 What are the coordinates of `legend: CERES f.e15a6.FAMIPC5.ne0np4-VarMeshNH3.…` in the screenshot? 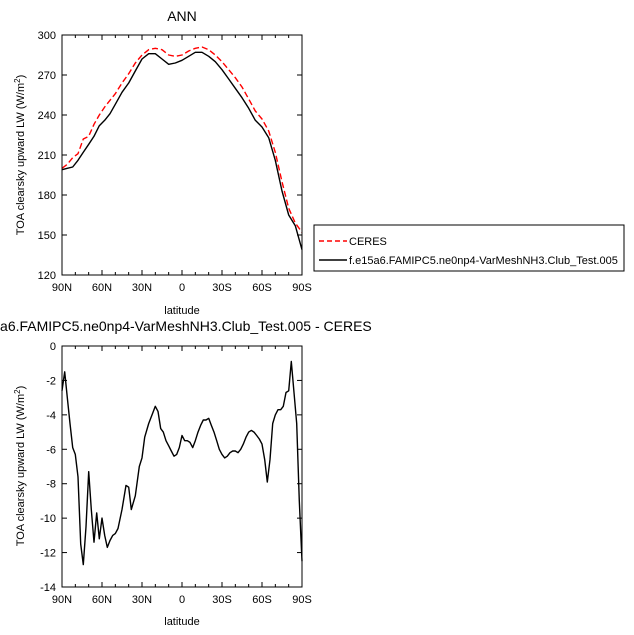 It's located at (469, 248).